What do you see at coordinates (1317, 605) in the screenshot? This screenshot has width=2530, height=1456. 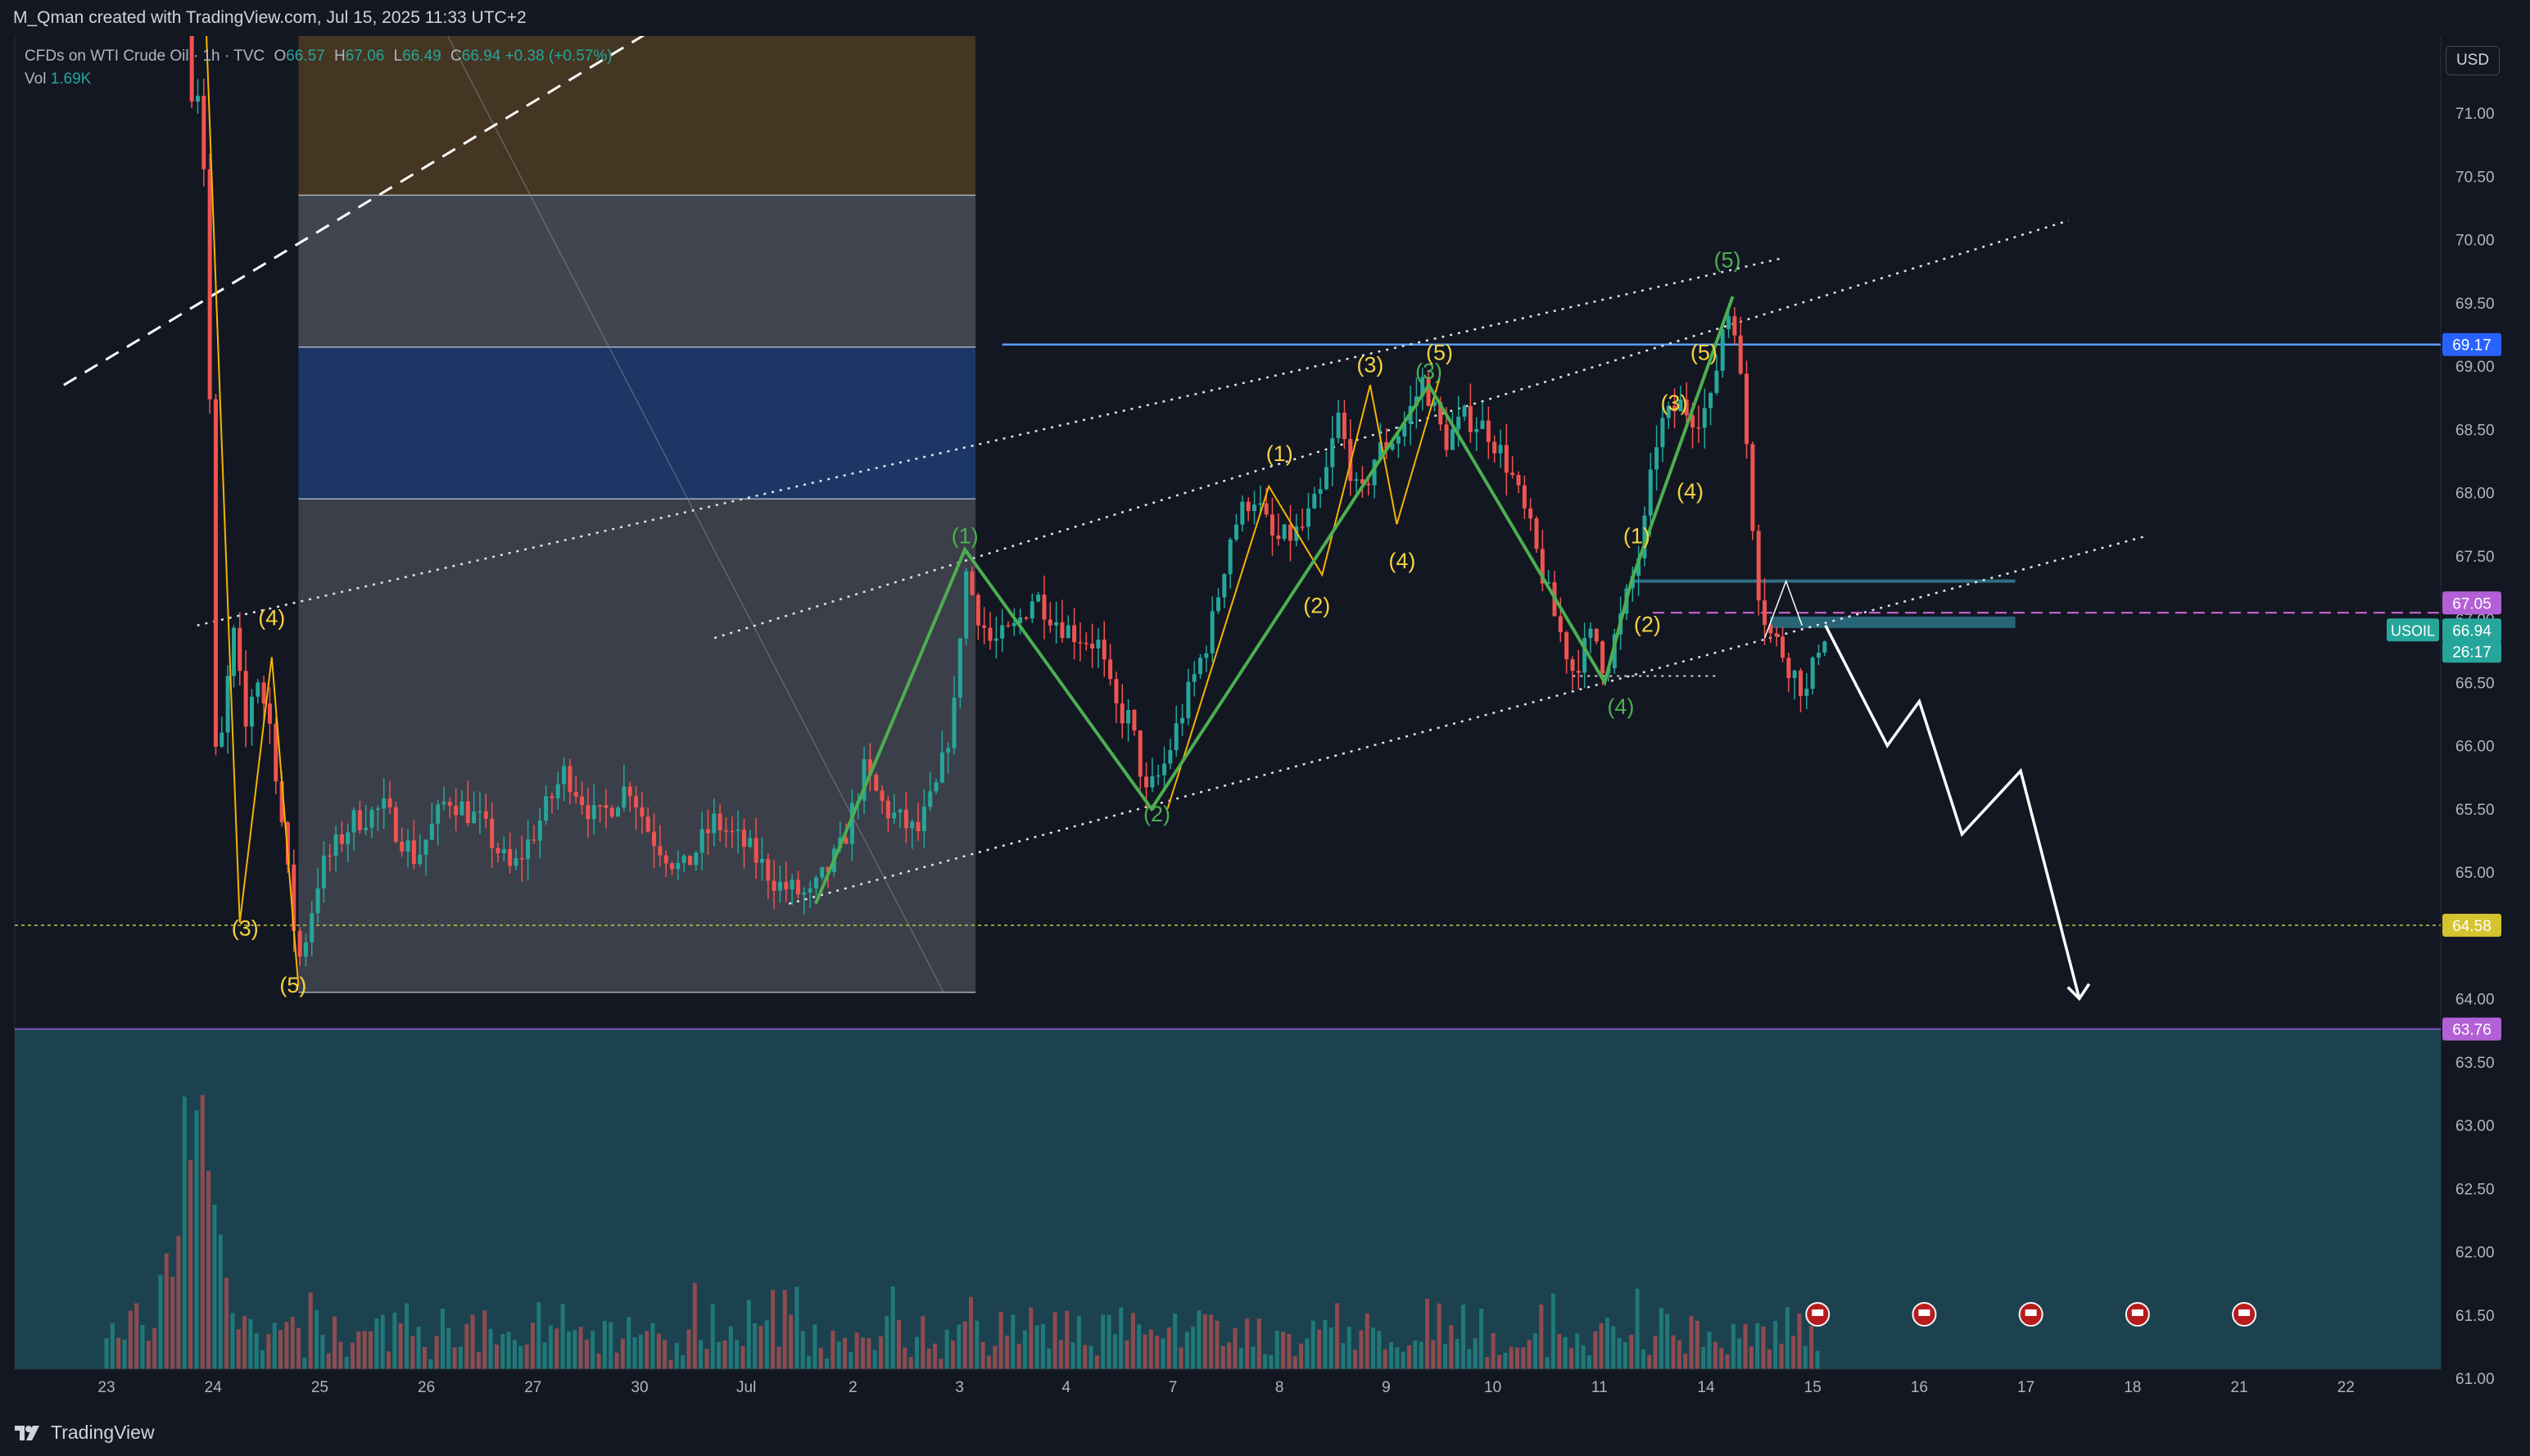 I see `wave-label-yellow-4: (2)` at bounding box center [1317, 605].